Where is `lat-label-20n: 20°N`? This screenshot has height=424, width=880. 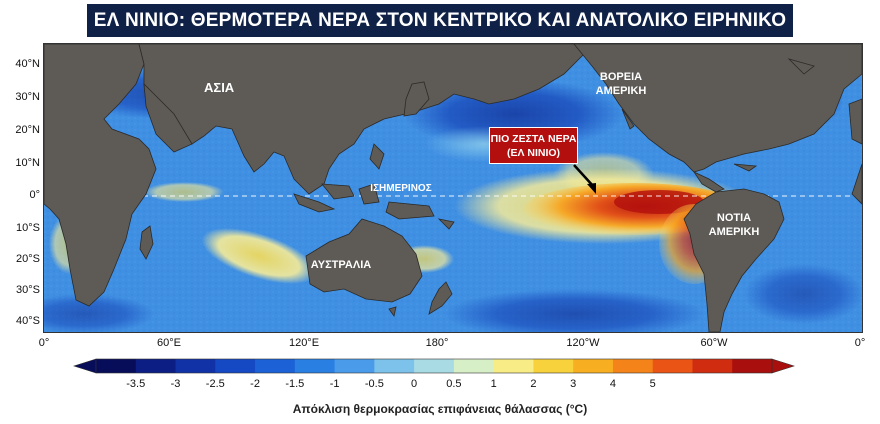
lat-label-20n: 20°N is located at coordinates (27, 130).